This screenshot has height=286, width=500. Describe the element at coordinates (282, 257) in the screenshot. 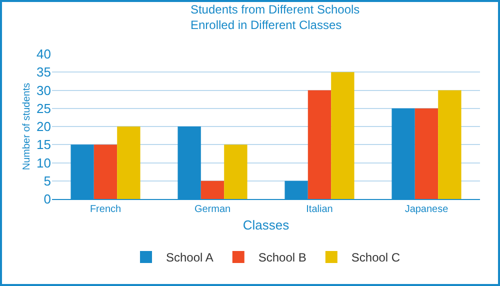

I see `legend-label: School B` at that location.